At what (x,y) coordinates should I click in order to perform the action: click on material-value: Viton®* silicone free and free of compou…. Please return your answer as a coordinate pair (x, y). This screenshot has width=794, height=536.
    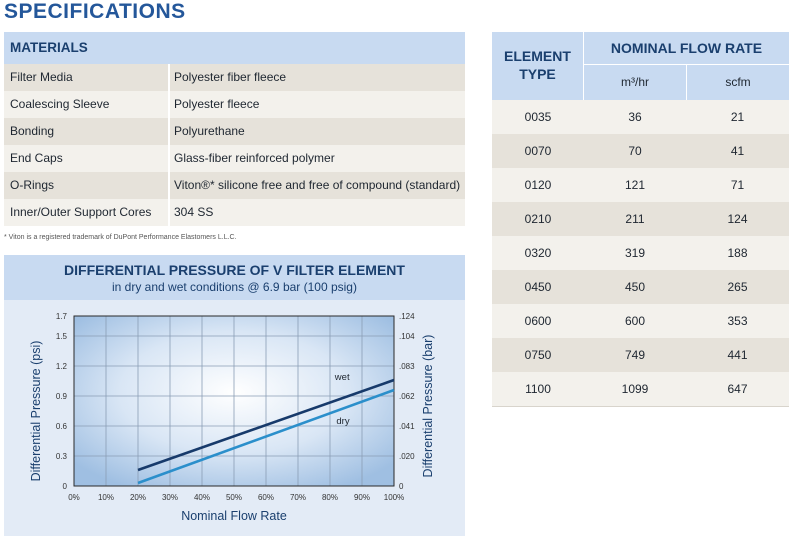
    Looking at the image, I should click on (317, 185).